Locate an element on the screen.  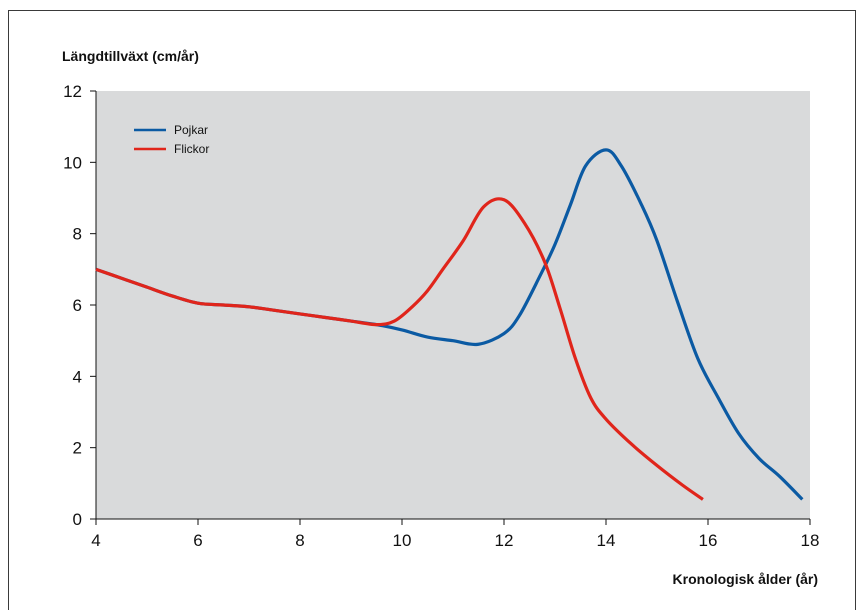
legend-label-flickor: Flickor is located at coordinates (191, 149).